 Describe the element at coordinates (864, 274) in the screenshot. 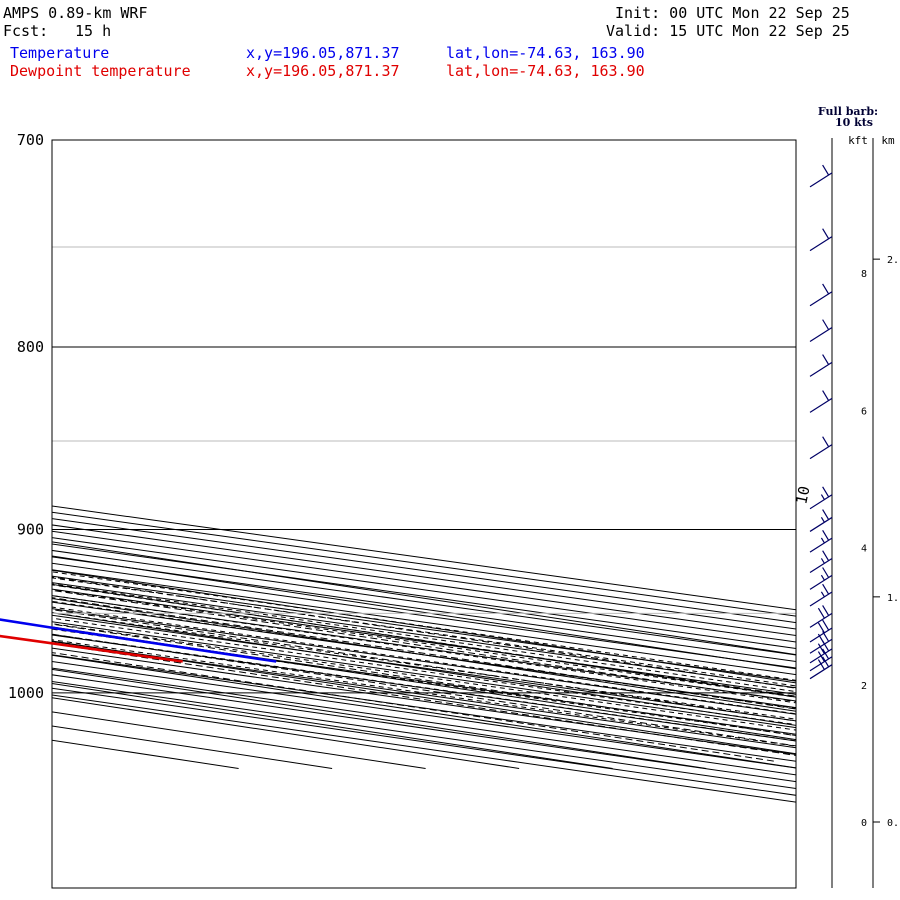

I see `kft-tick-label: 8` at that location.